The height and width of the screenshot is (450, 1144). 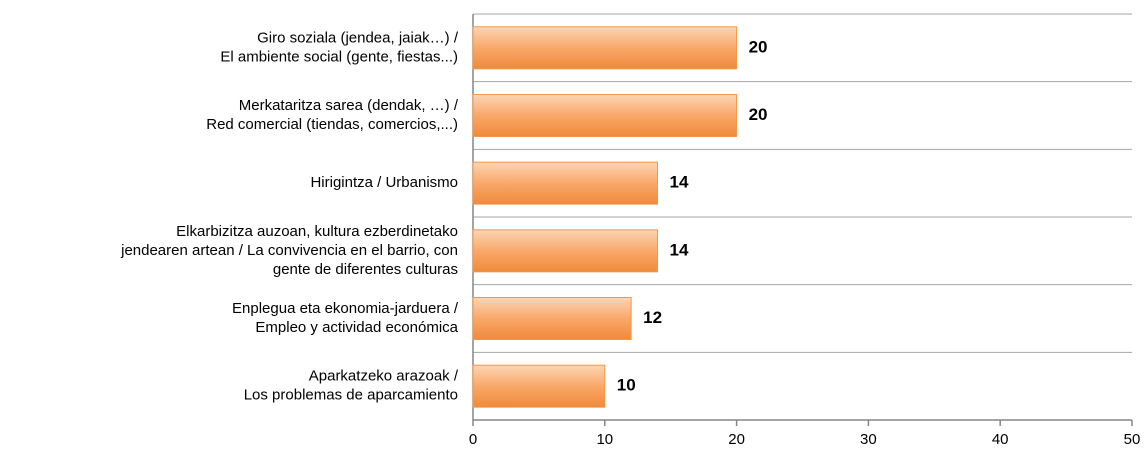 I want to click on x-tick-label: 50, so click(x=1132, y=439).